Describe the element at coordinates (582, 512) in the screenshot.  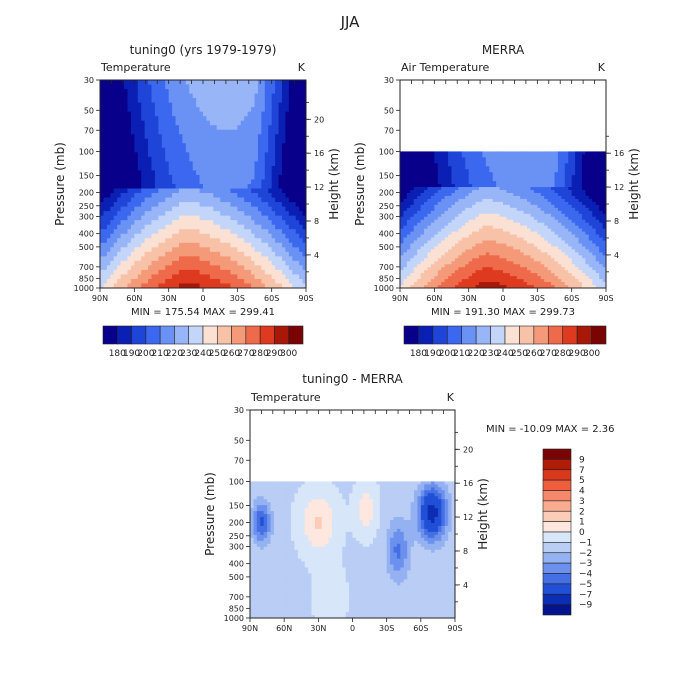
I see `colorbar-label: 2` at that location.